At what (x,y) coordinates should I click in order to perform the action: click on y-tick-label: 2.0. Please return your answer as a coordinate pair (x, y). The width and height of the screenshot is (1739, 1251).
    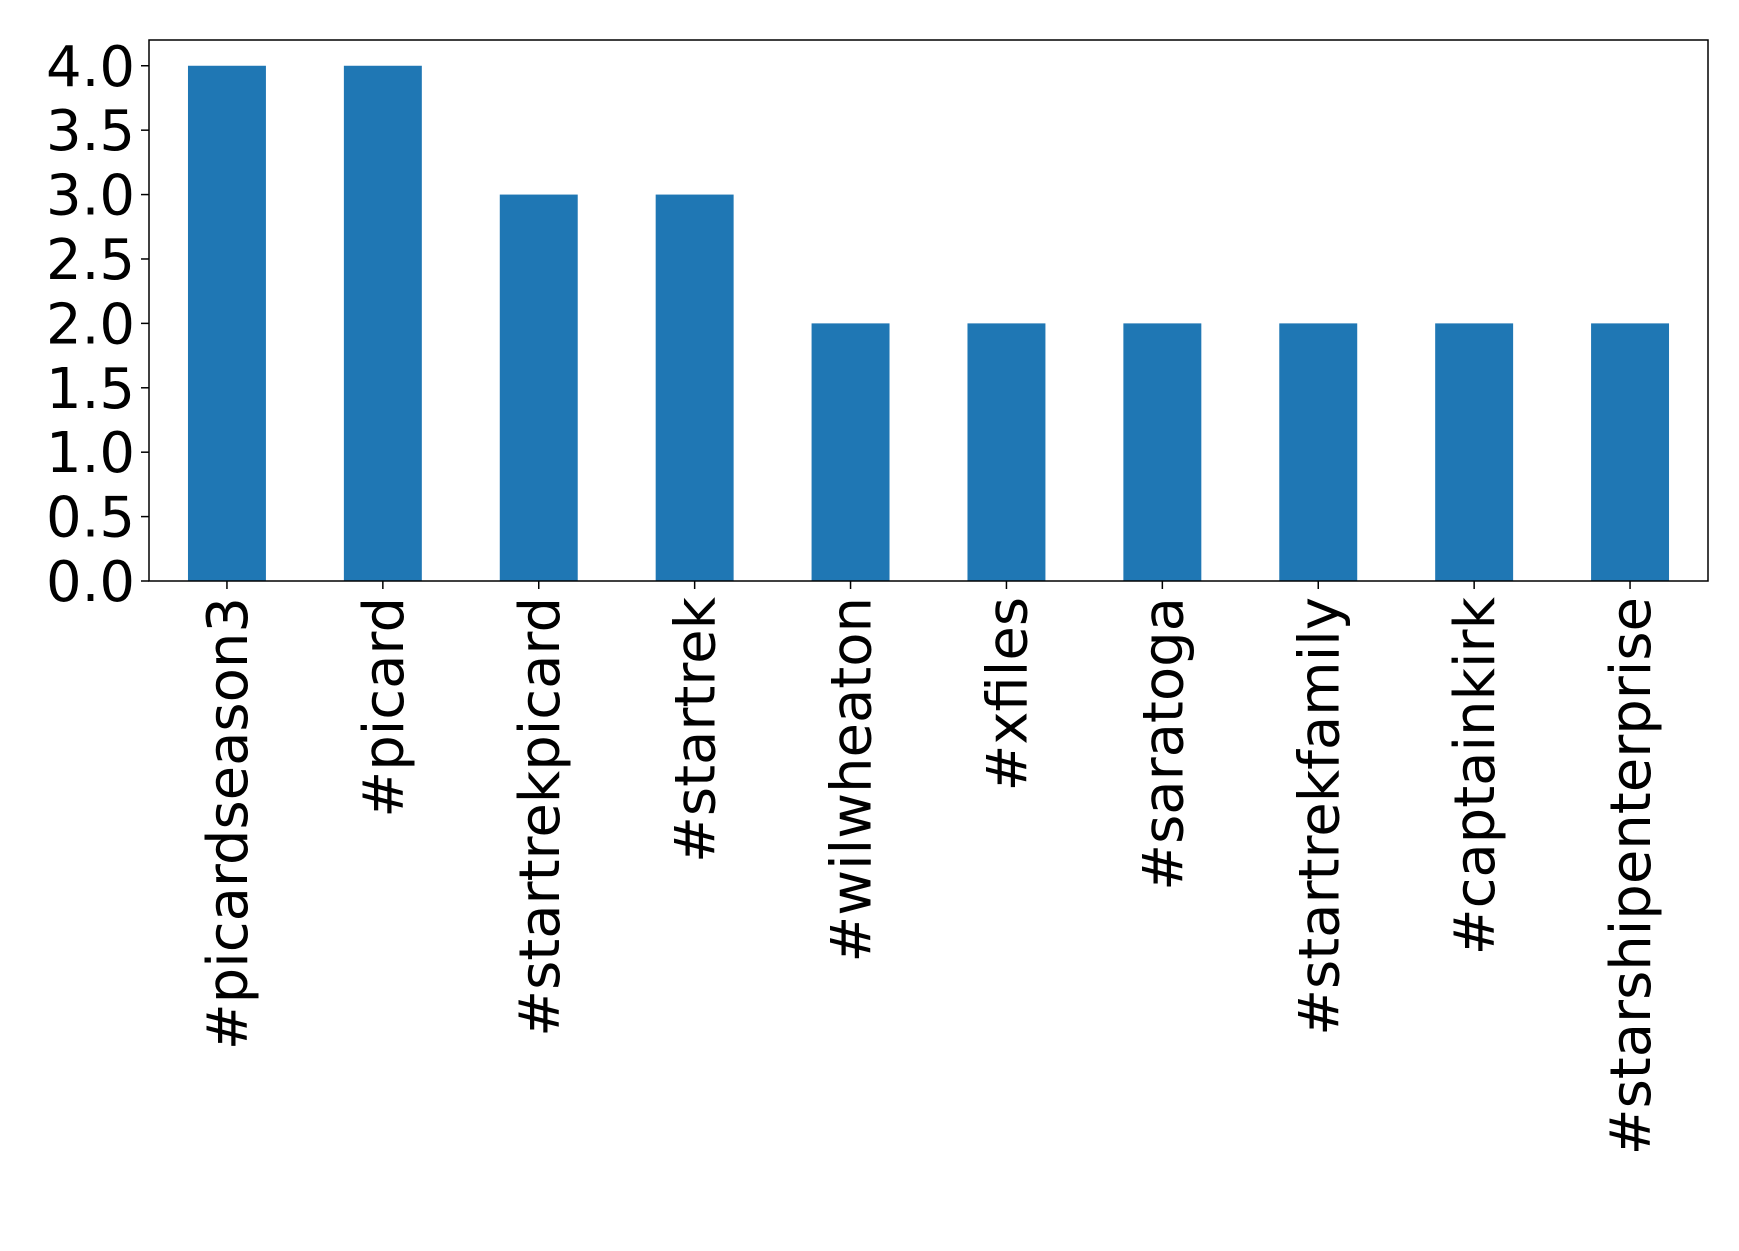
    Looking at the image, I should click on (90, 324).